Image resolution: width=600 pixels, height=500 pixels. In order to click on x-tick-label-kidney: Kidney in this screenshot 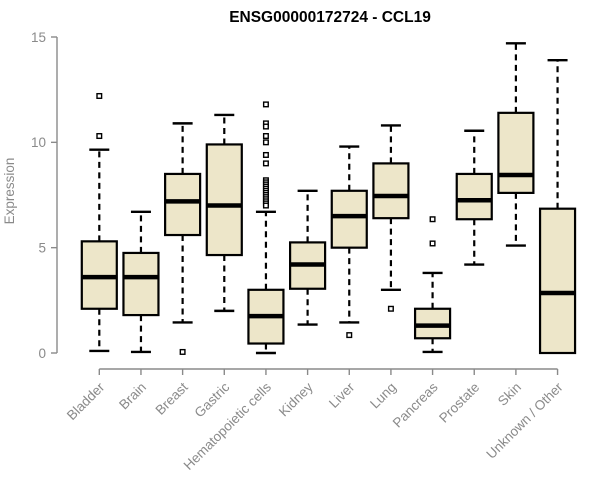, I will do `click(296, 399)`.